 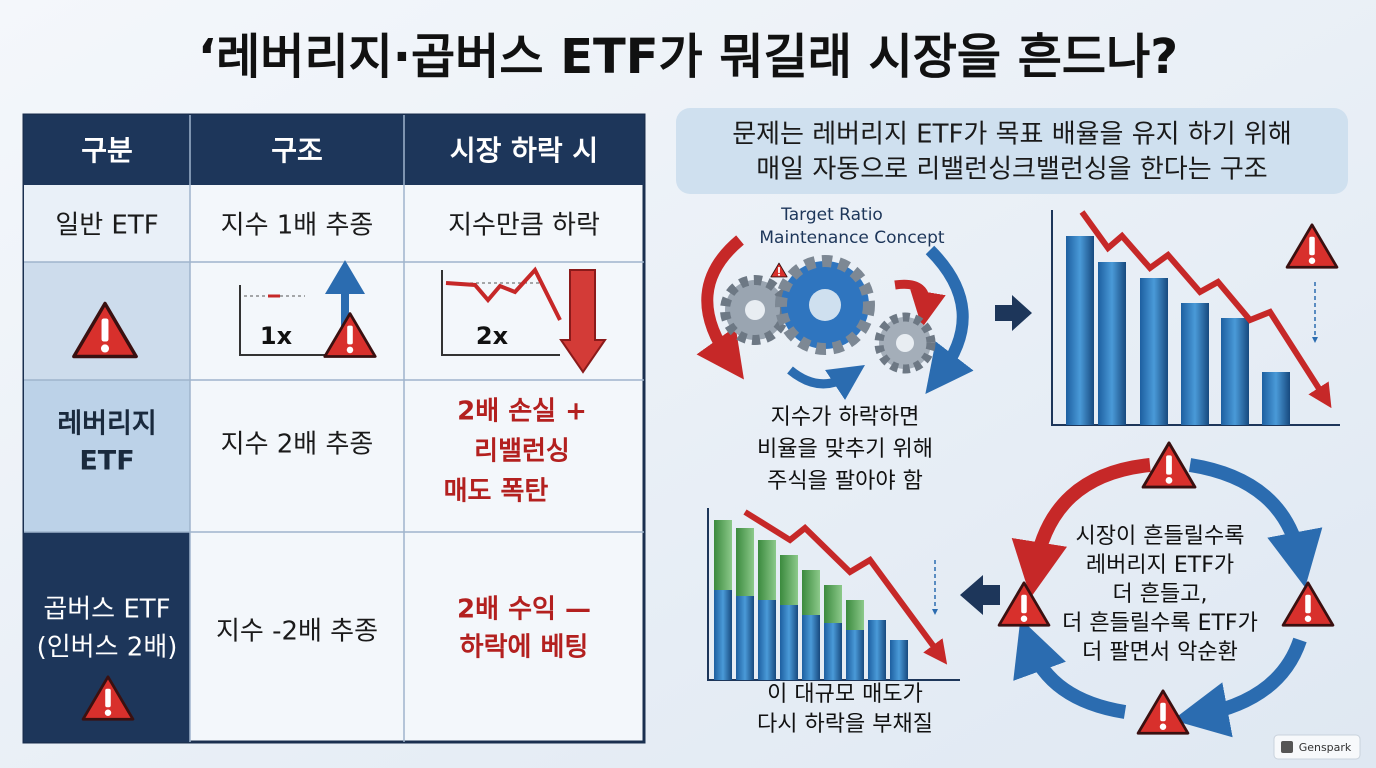 What do you see at coordinates (106, 461) in the screenshot?
I see `cell: ETF` at bounding box center [106, 461].